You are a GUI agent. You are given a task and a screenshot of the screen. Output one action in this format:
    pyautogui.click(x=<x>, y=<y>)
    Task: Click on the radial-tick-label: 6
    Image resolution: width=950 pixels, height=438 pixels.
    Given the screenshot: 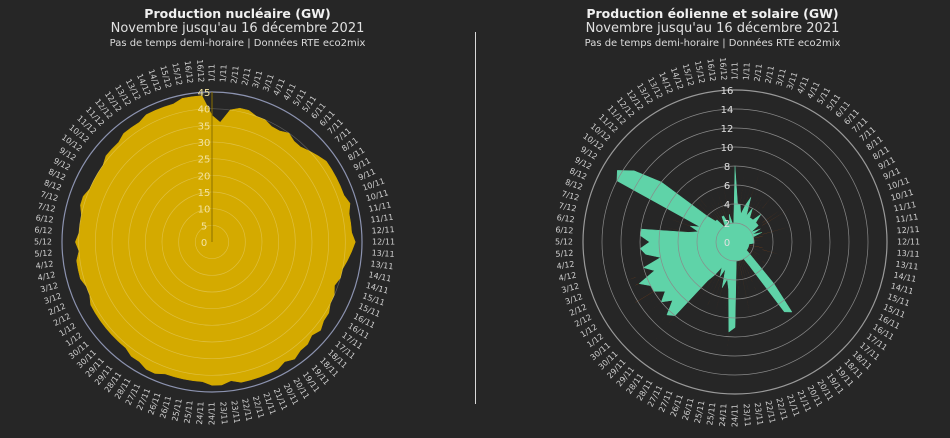 What is the action you would take?
    pyautogui.click(x=727, y=186)
    